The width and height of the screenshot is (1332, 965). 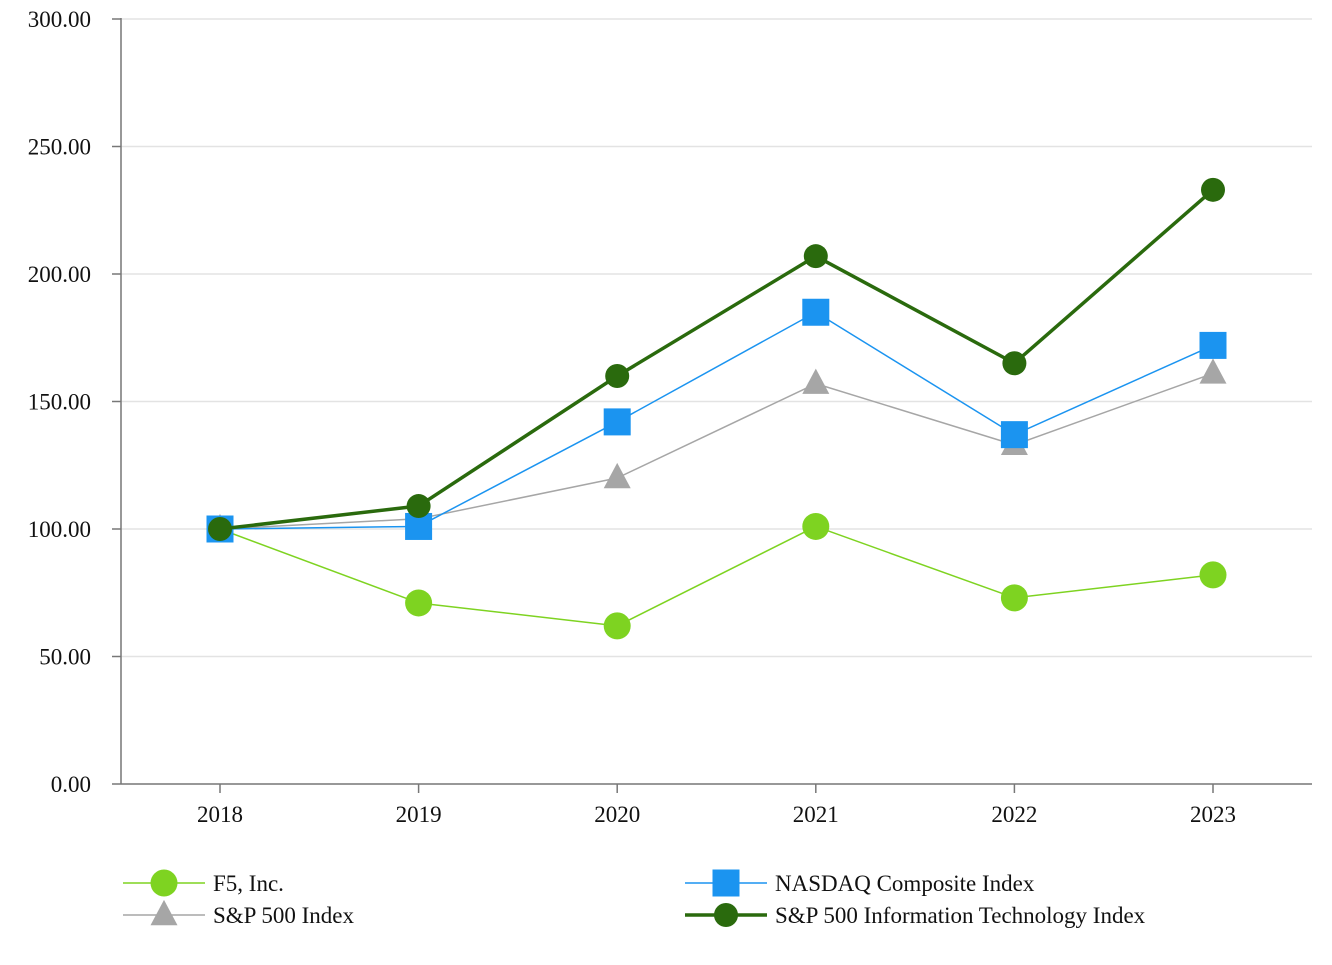 I want to click on y-tick-label: 50.00, so click(x=65, y=657).